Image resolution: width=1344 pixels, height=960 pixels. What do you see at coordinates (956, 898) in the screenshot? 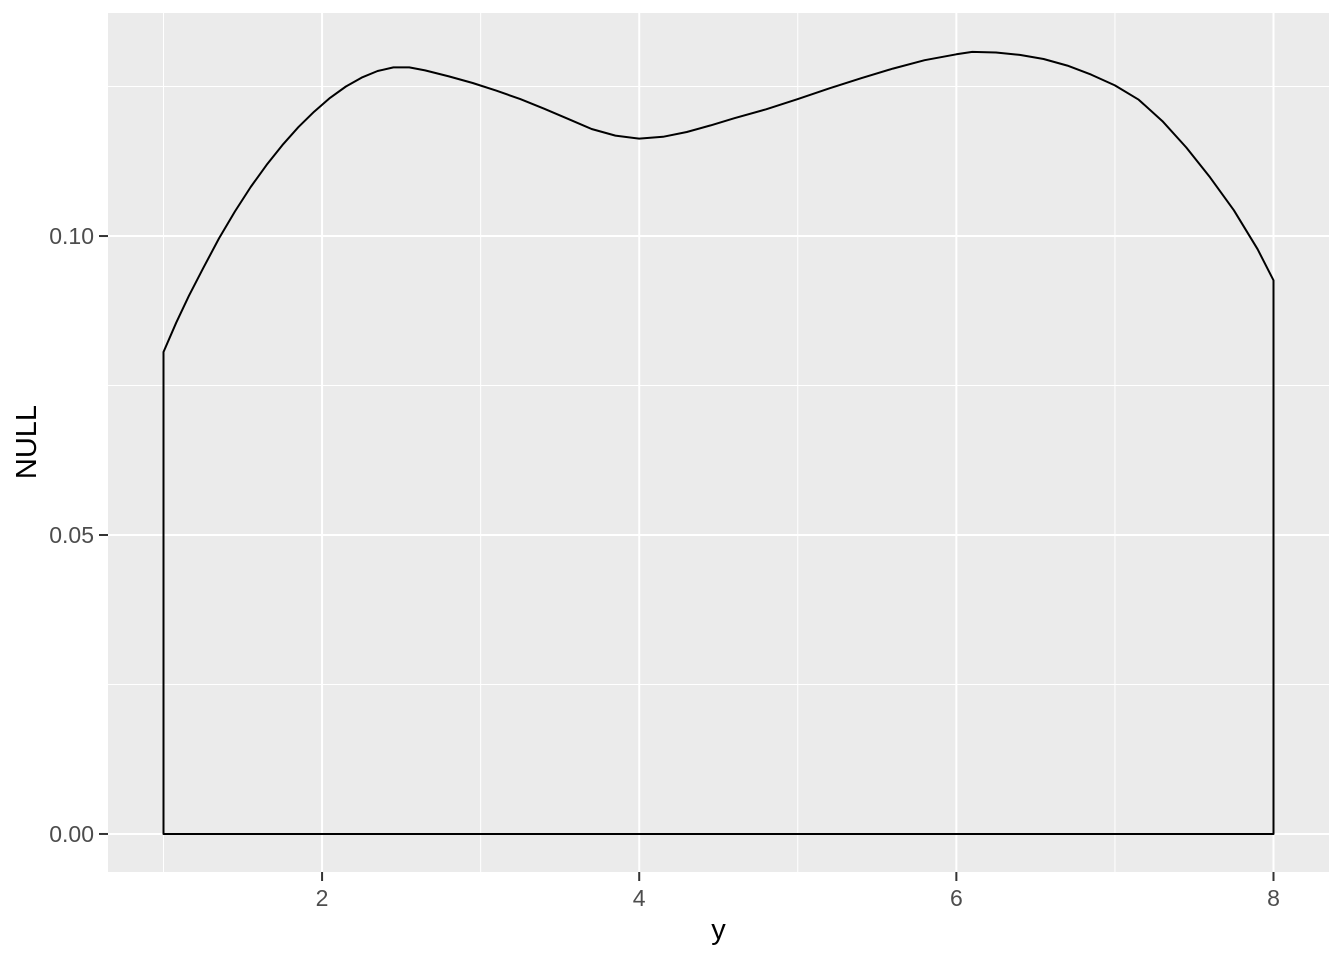
I see `x-tick-label: 6` at bounding box center [956, 898].